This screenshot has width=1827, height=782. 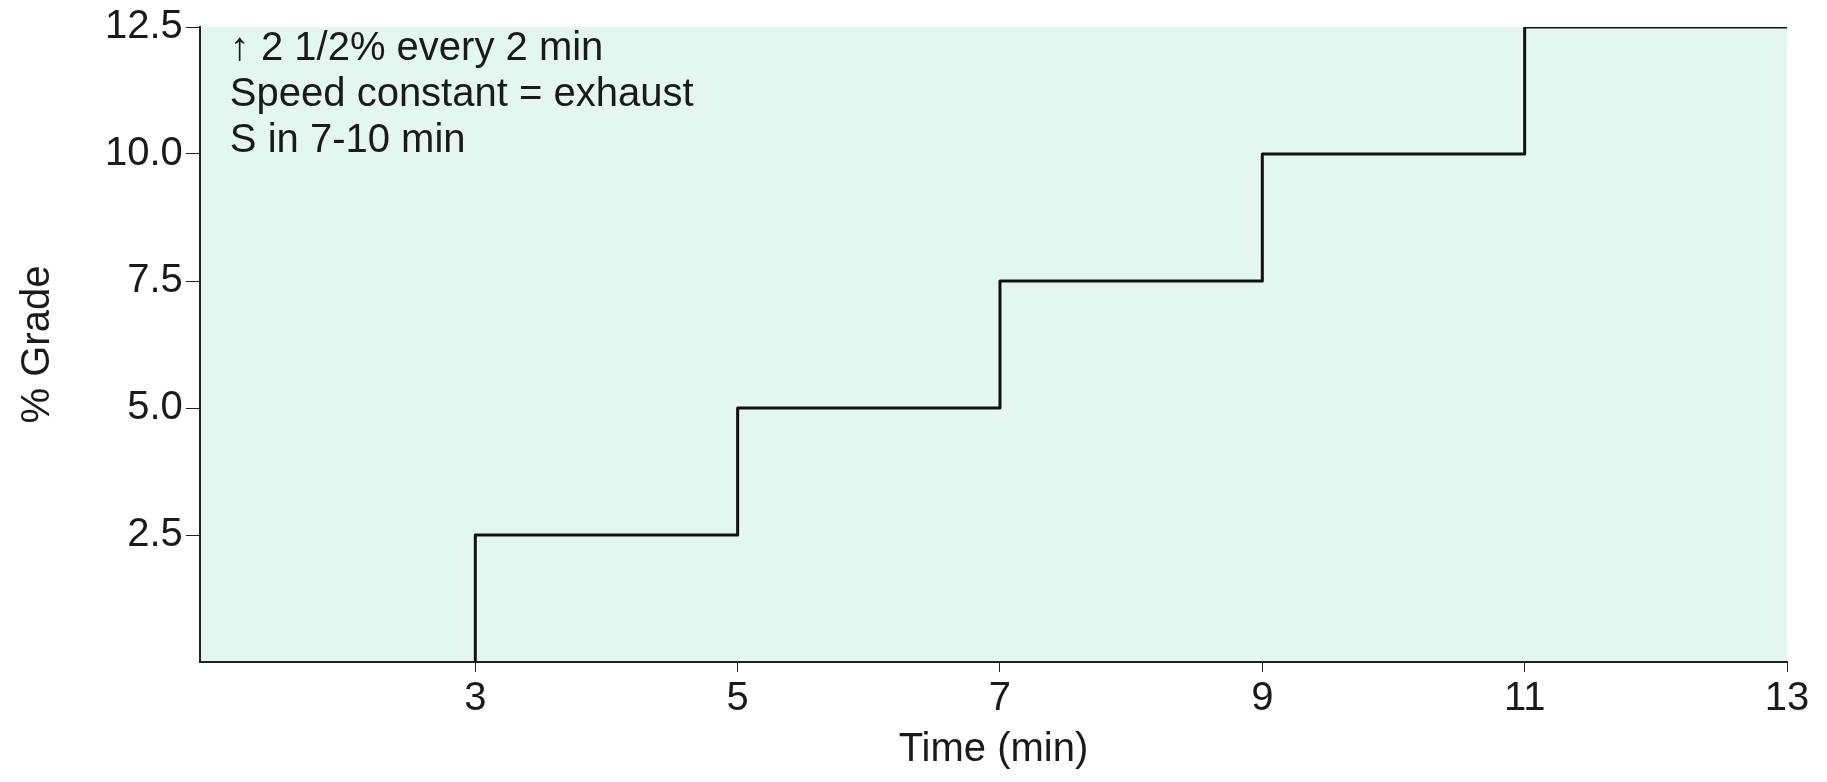 What do you see at coordinates (155, 532) in the screenshot?
I see `y-tick-label: 2.5` at bounding box center [155, 532].